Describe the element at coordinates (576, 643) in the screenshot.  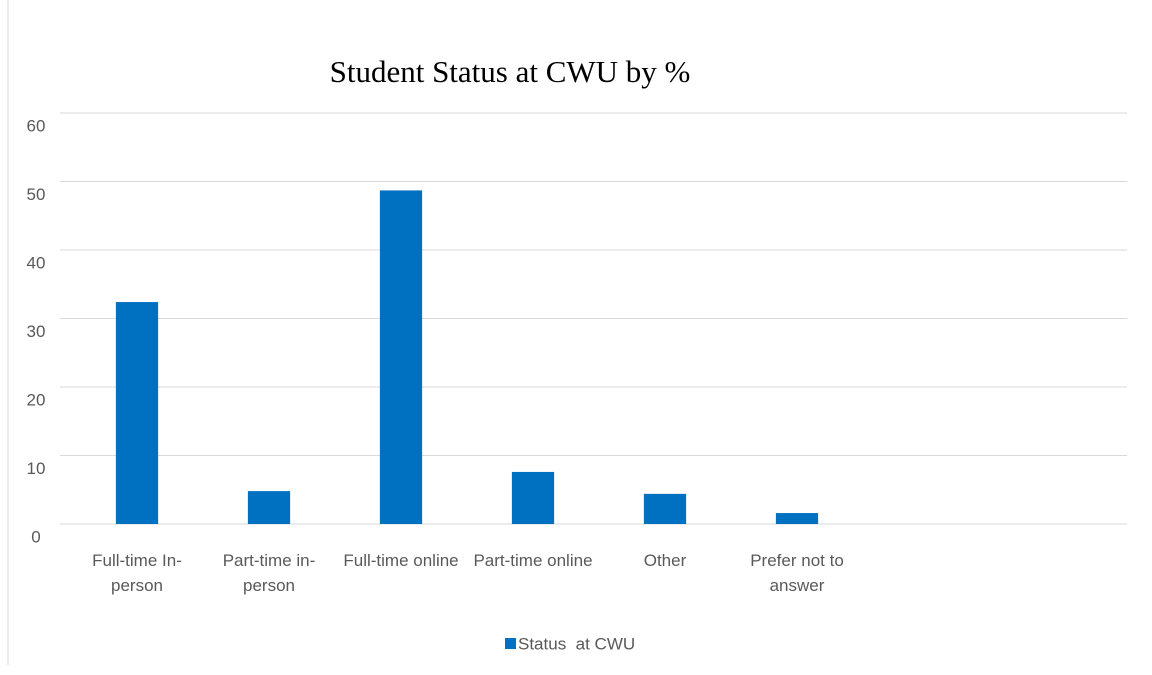
I see `legend-label: Status at CWU` at that location.